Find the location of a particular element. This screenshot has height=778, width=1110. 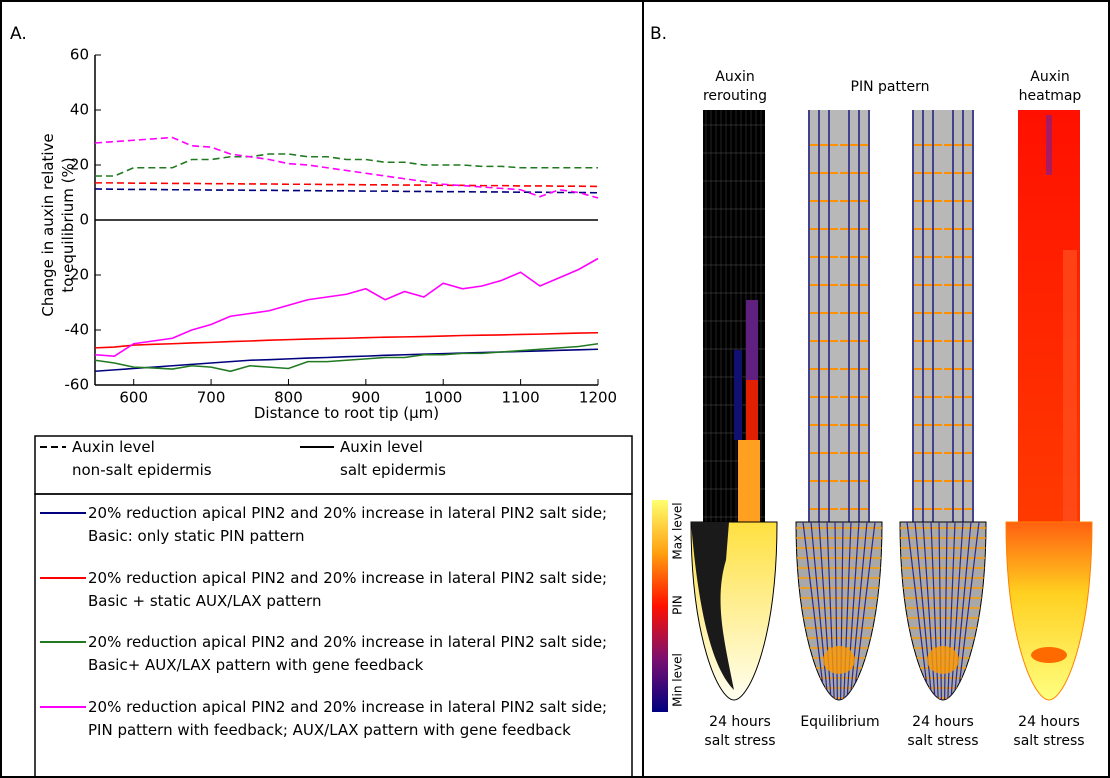

heat-core is located at coordinates (1049, 655).